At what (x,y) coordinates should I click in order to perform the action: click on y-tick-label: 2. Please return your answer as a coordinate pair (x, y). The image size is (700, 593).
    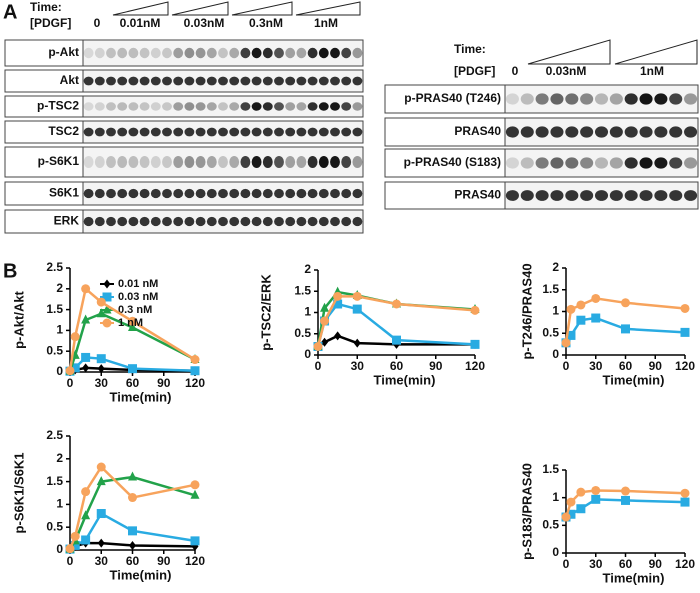
    Looking at the image, I should click on (59, 288).